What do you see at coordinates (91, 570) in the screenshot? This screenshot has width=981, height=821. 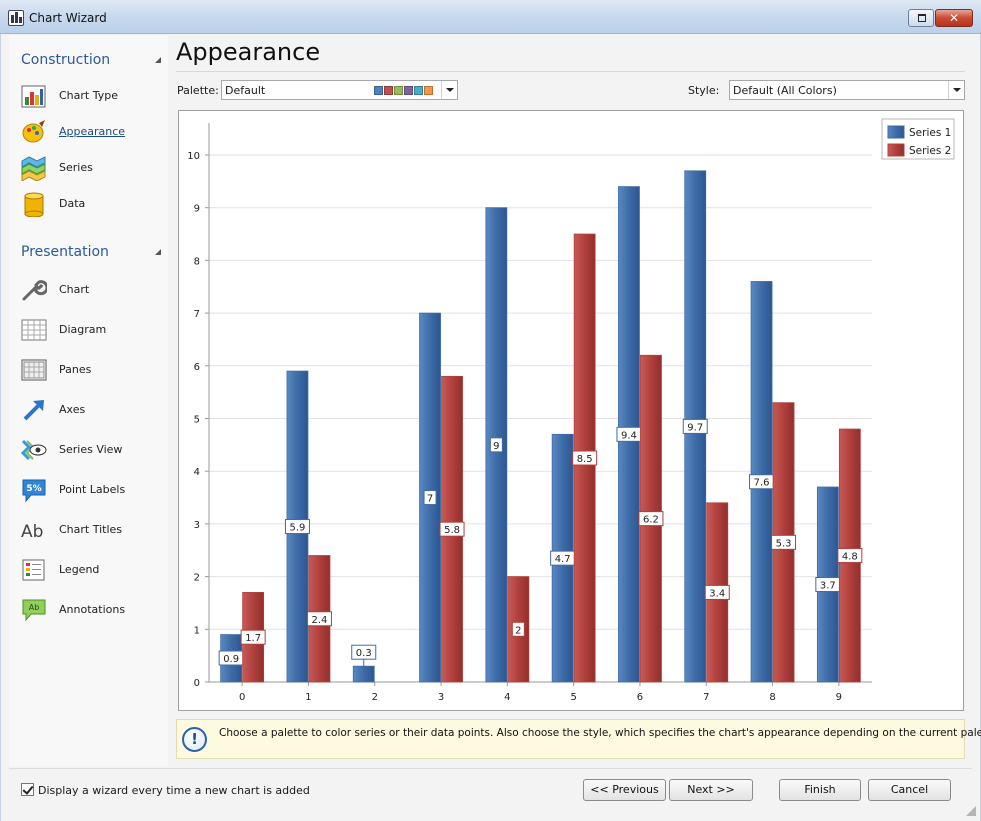 I see `sidebar-item-legend: Legend` at bounding box center [91, 570].